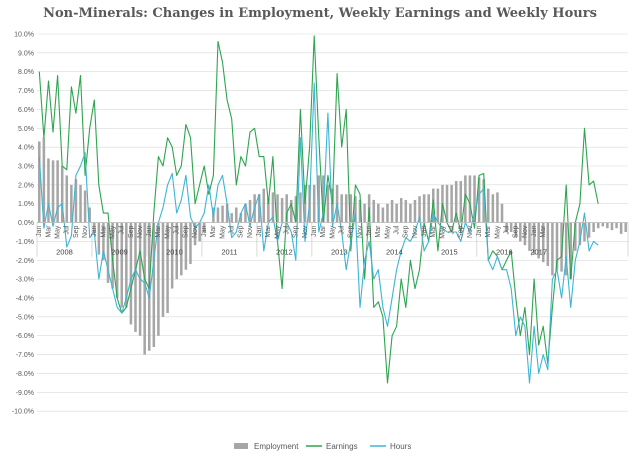 This screenshot has height=464, width=640. What do you see at coordinates (25, 317) in the screenshot?
I see `y-tick-label: -5.0%` at bounding box center [25, 317].